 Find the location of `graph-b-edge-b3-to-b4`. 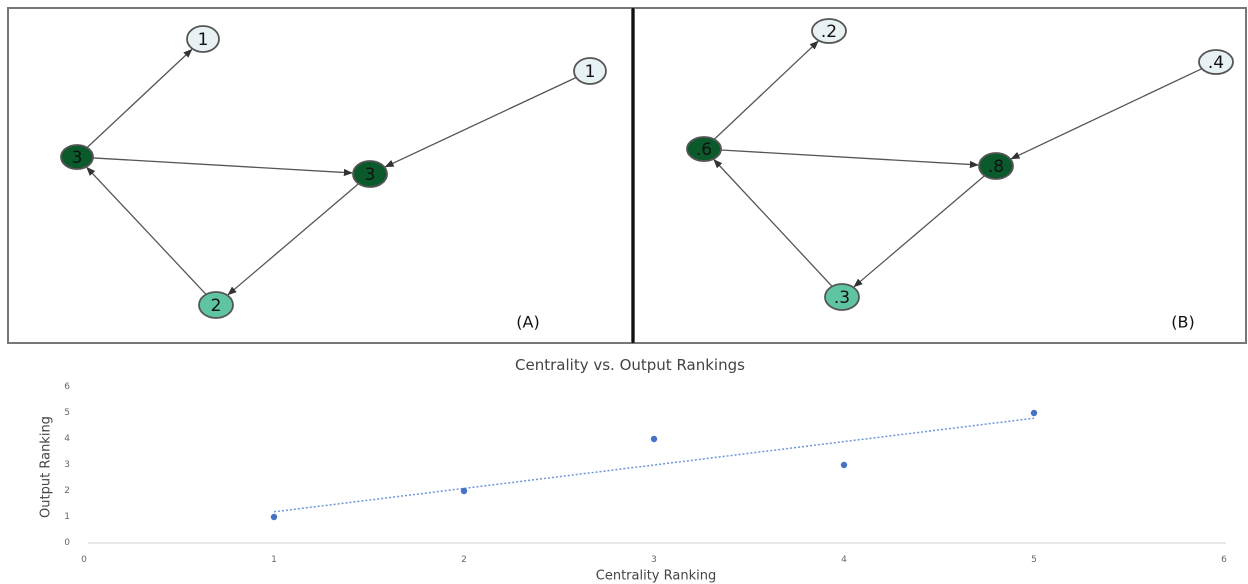

graph-b-edge-b3-to-b4 is located at coordinates (849, 159).